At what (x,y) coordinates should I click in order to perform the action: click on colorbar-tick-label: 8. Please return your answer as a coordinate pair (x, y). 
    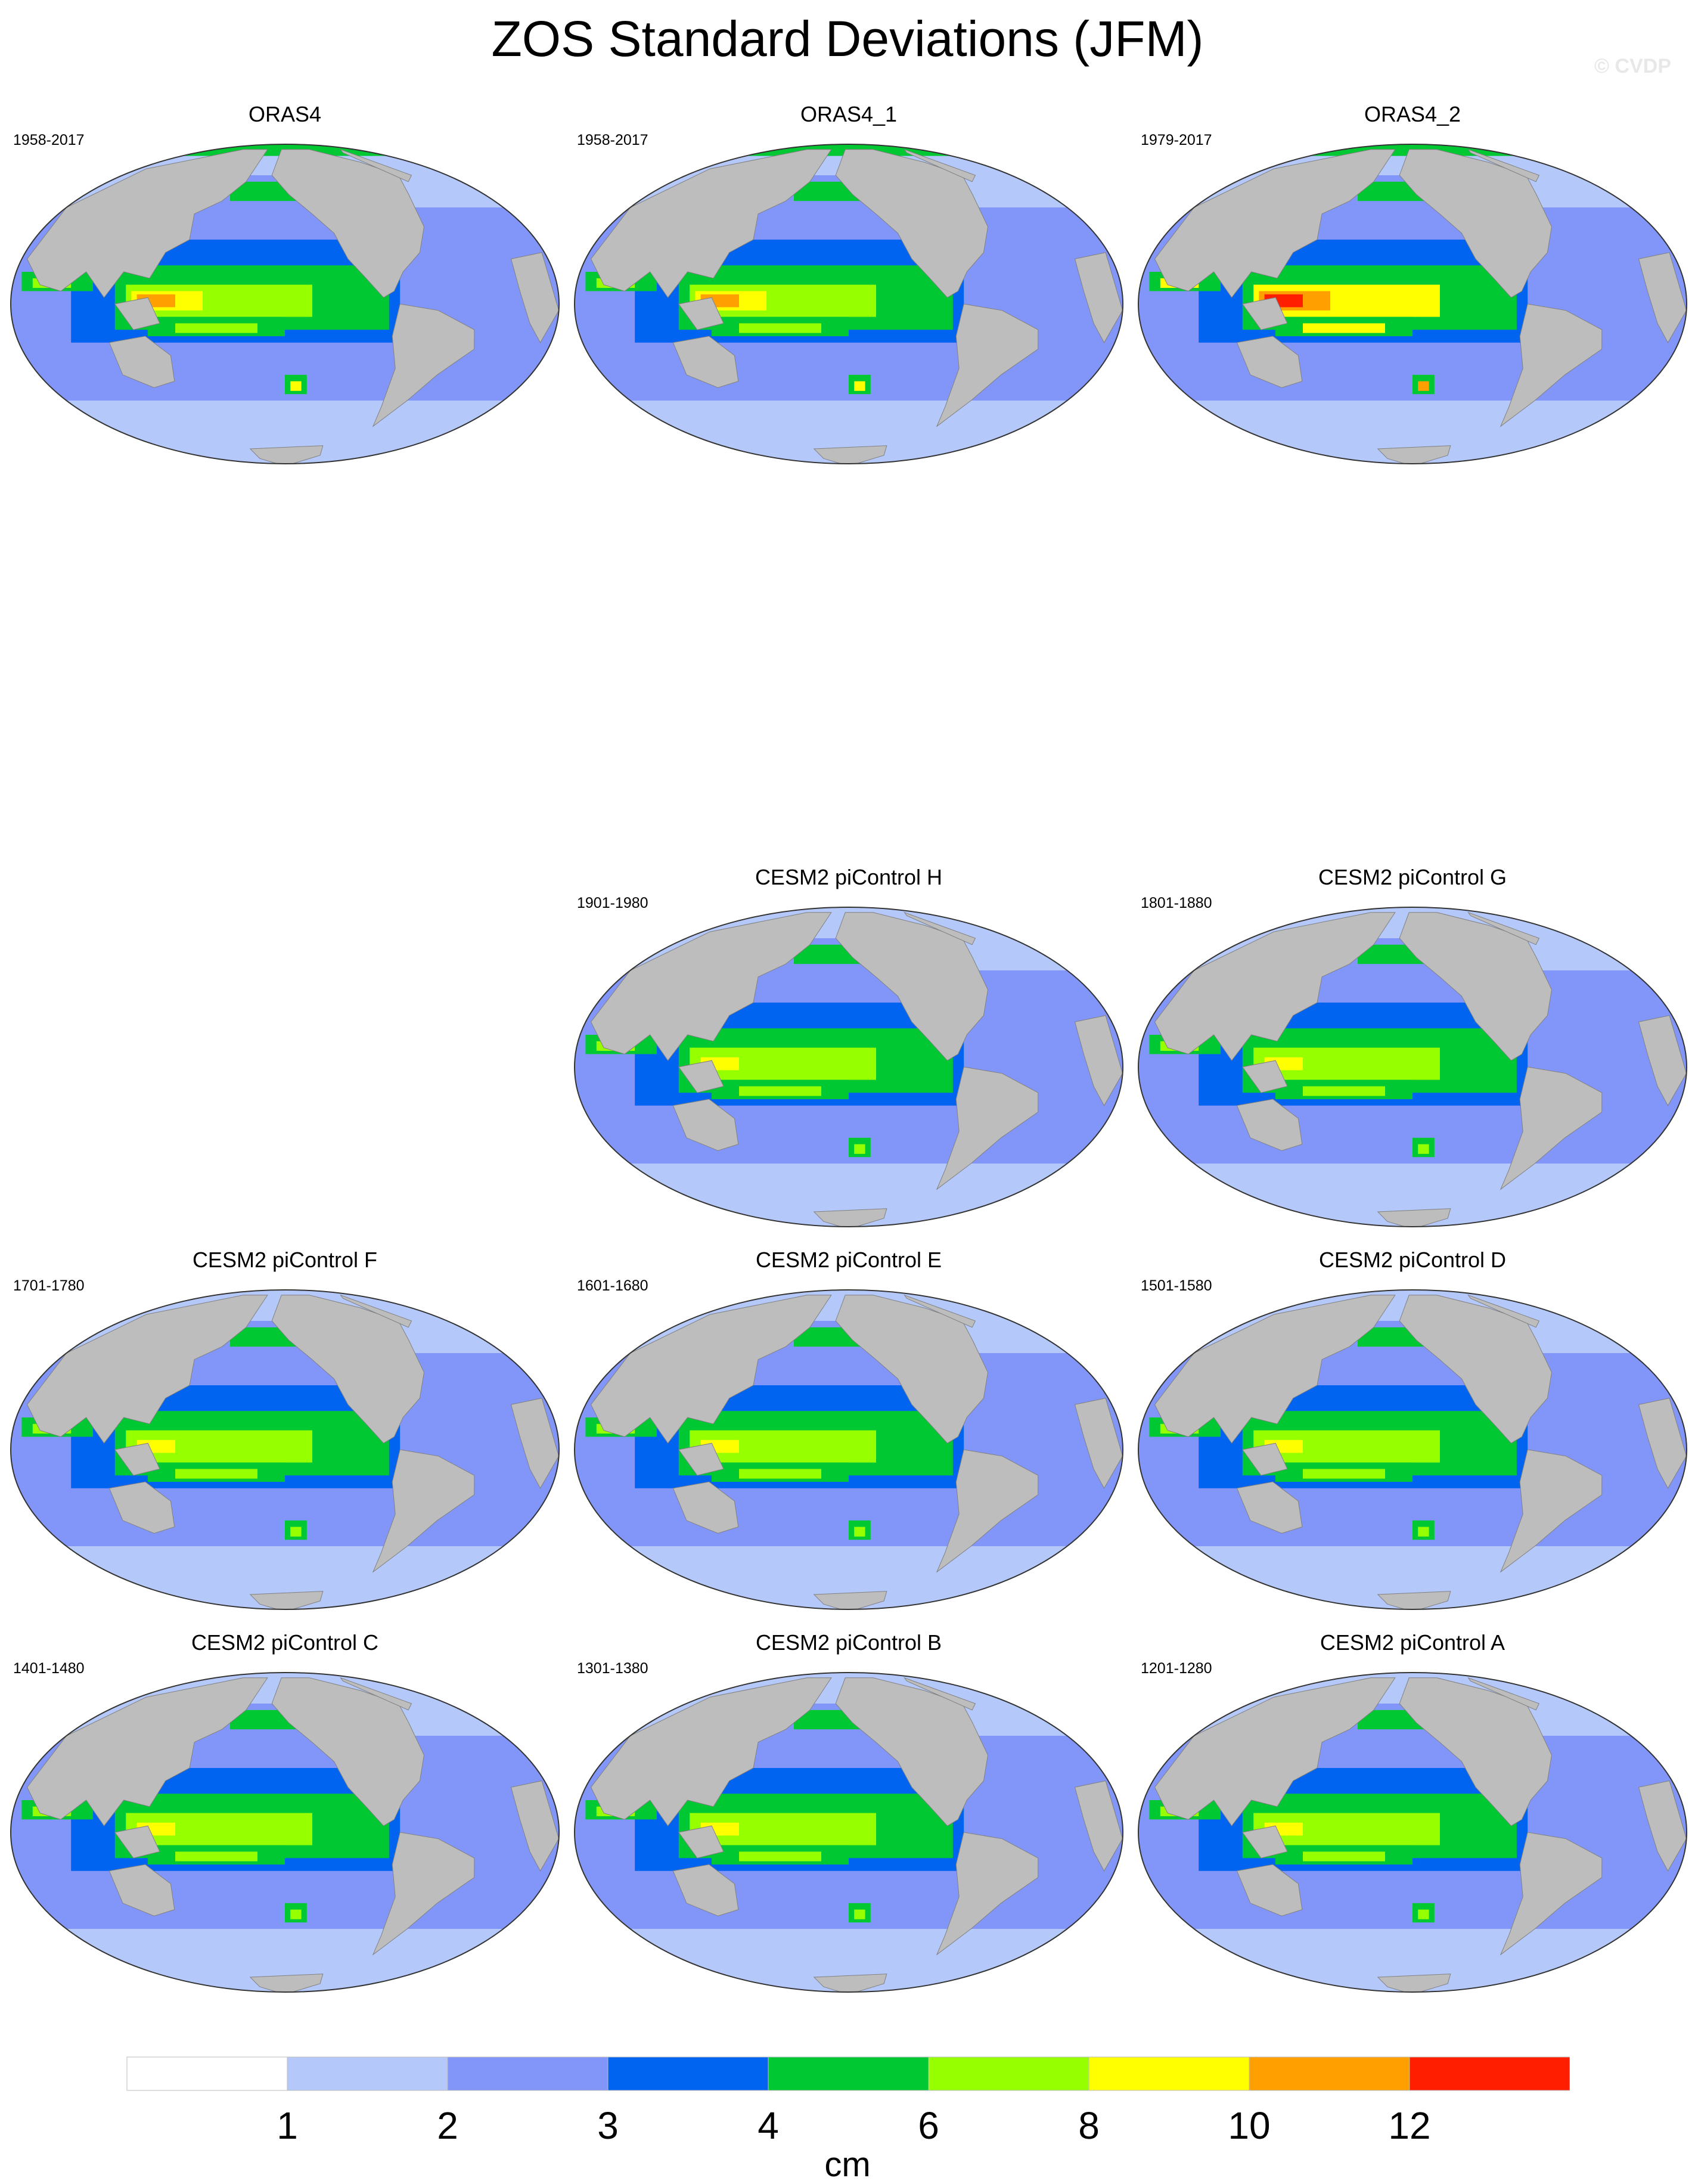
    Looking at the image, I should click on (1089, 2125).